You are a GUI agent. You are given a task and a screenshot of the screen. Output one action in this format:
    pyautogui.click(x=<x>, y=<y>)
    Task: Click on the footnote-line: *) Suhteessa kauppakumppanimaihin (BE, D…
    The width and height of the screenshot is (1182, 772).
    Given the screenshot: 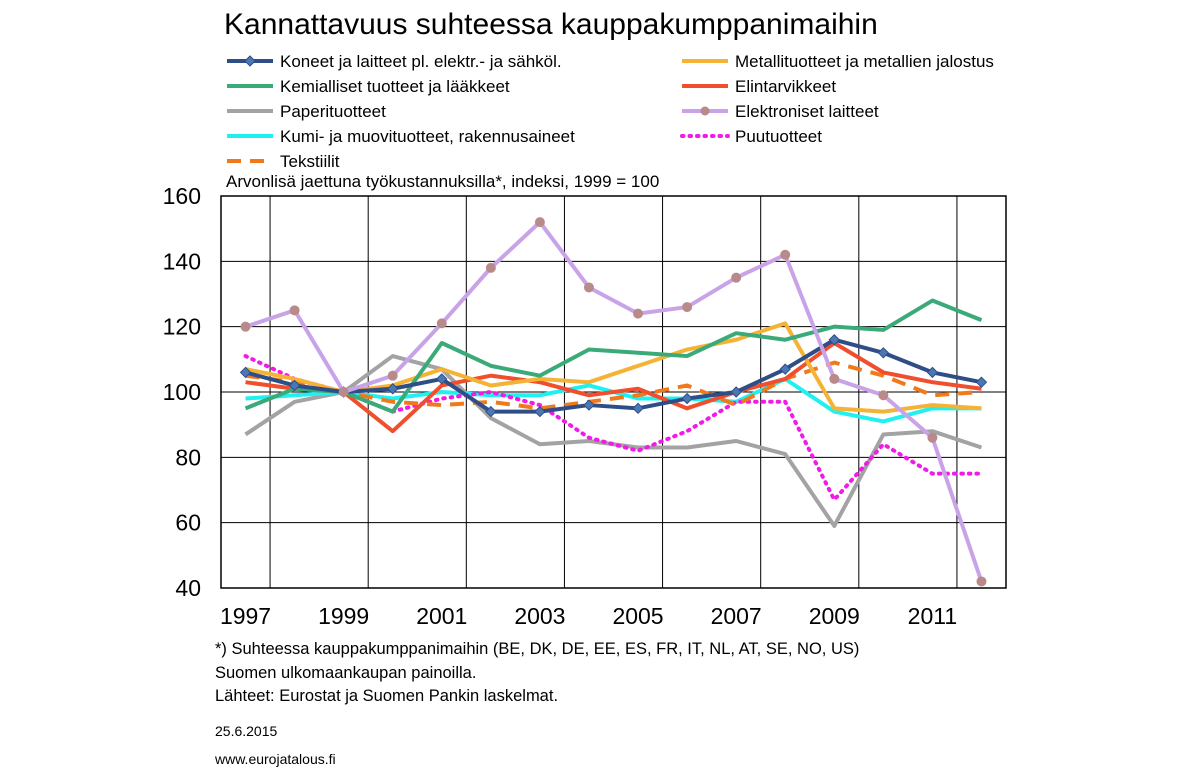 What is the action you would take?
    pyautogui.click(x=537, y=649)
    